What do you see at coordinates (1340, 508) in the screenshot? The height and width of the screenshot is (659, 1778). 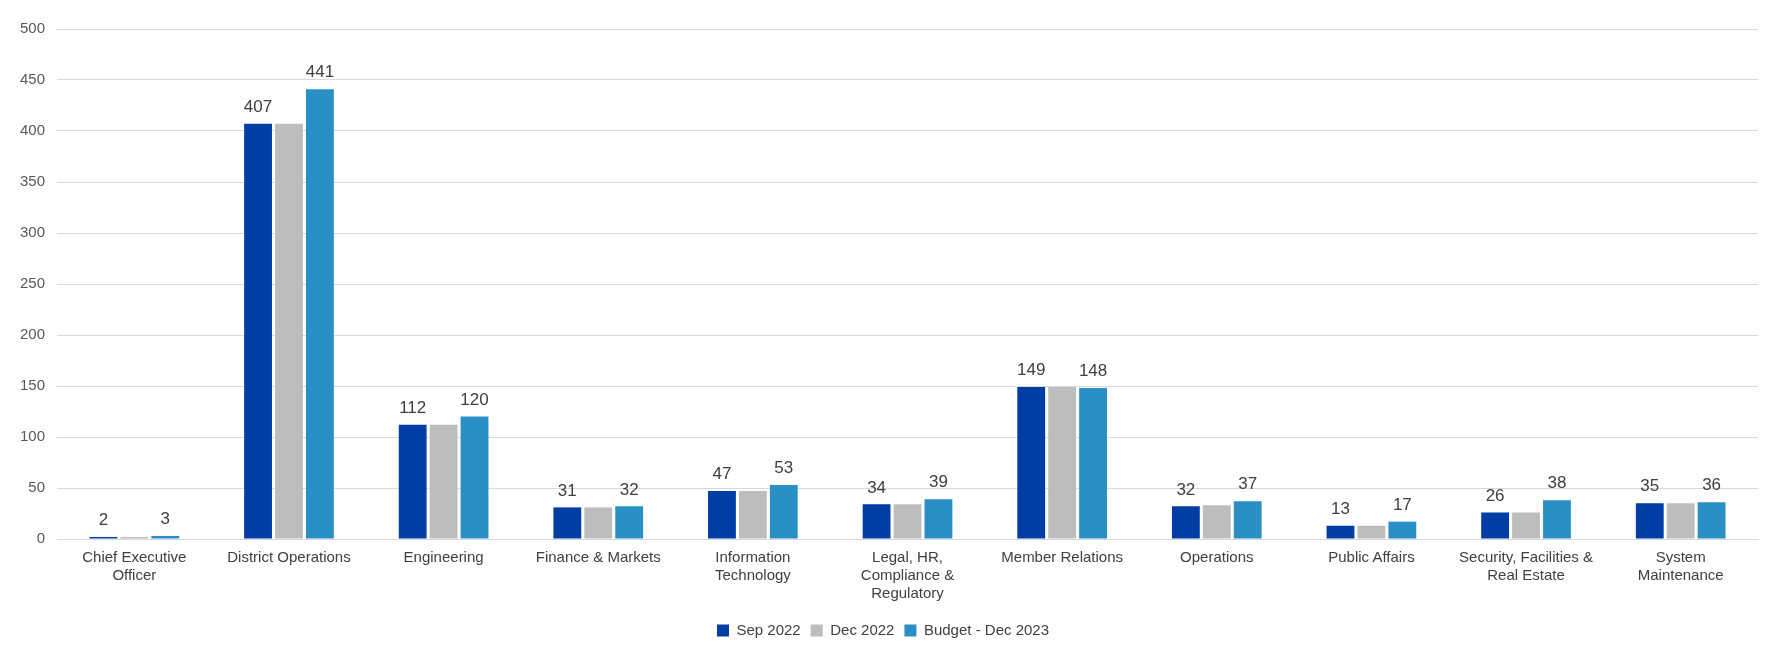 I see `data-label: 13` at bounding box center [1340, 508].